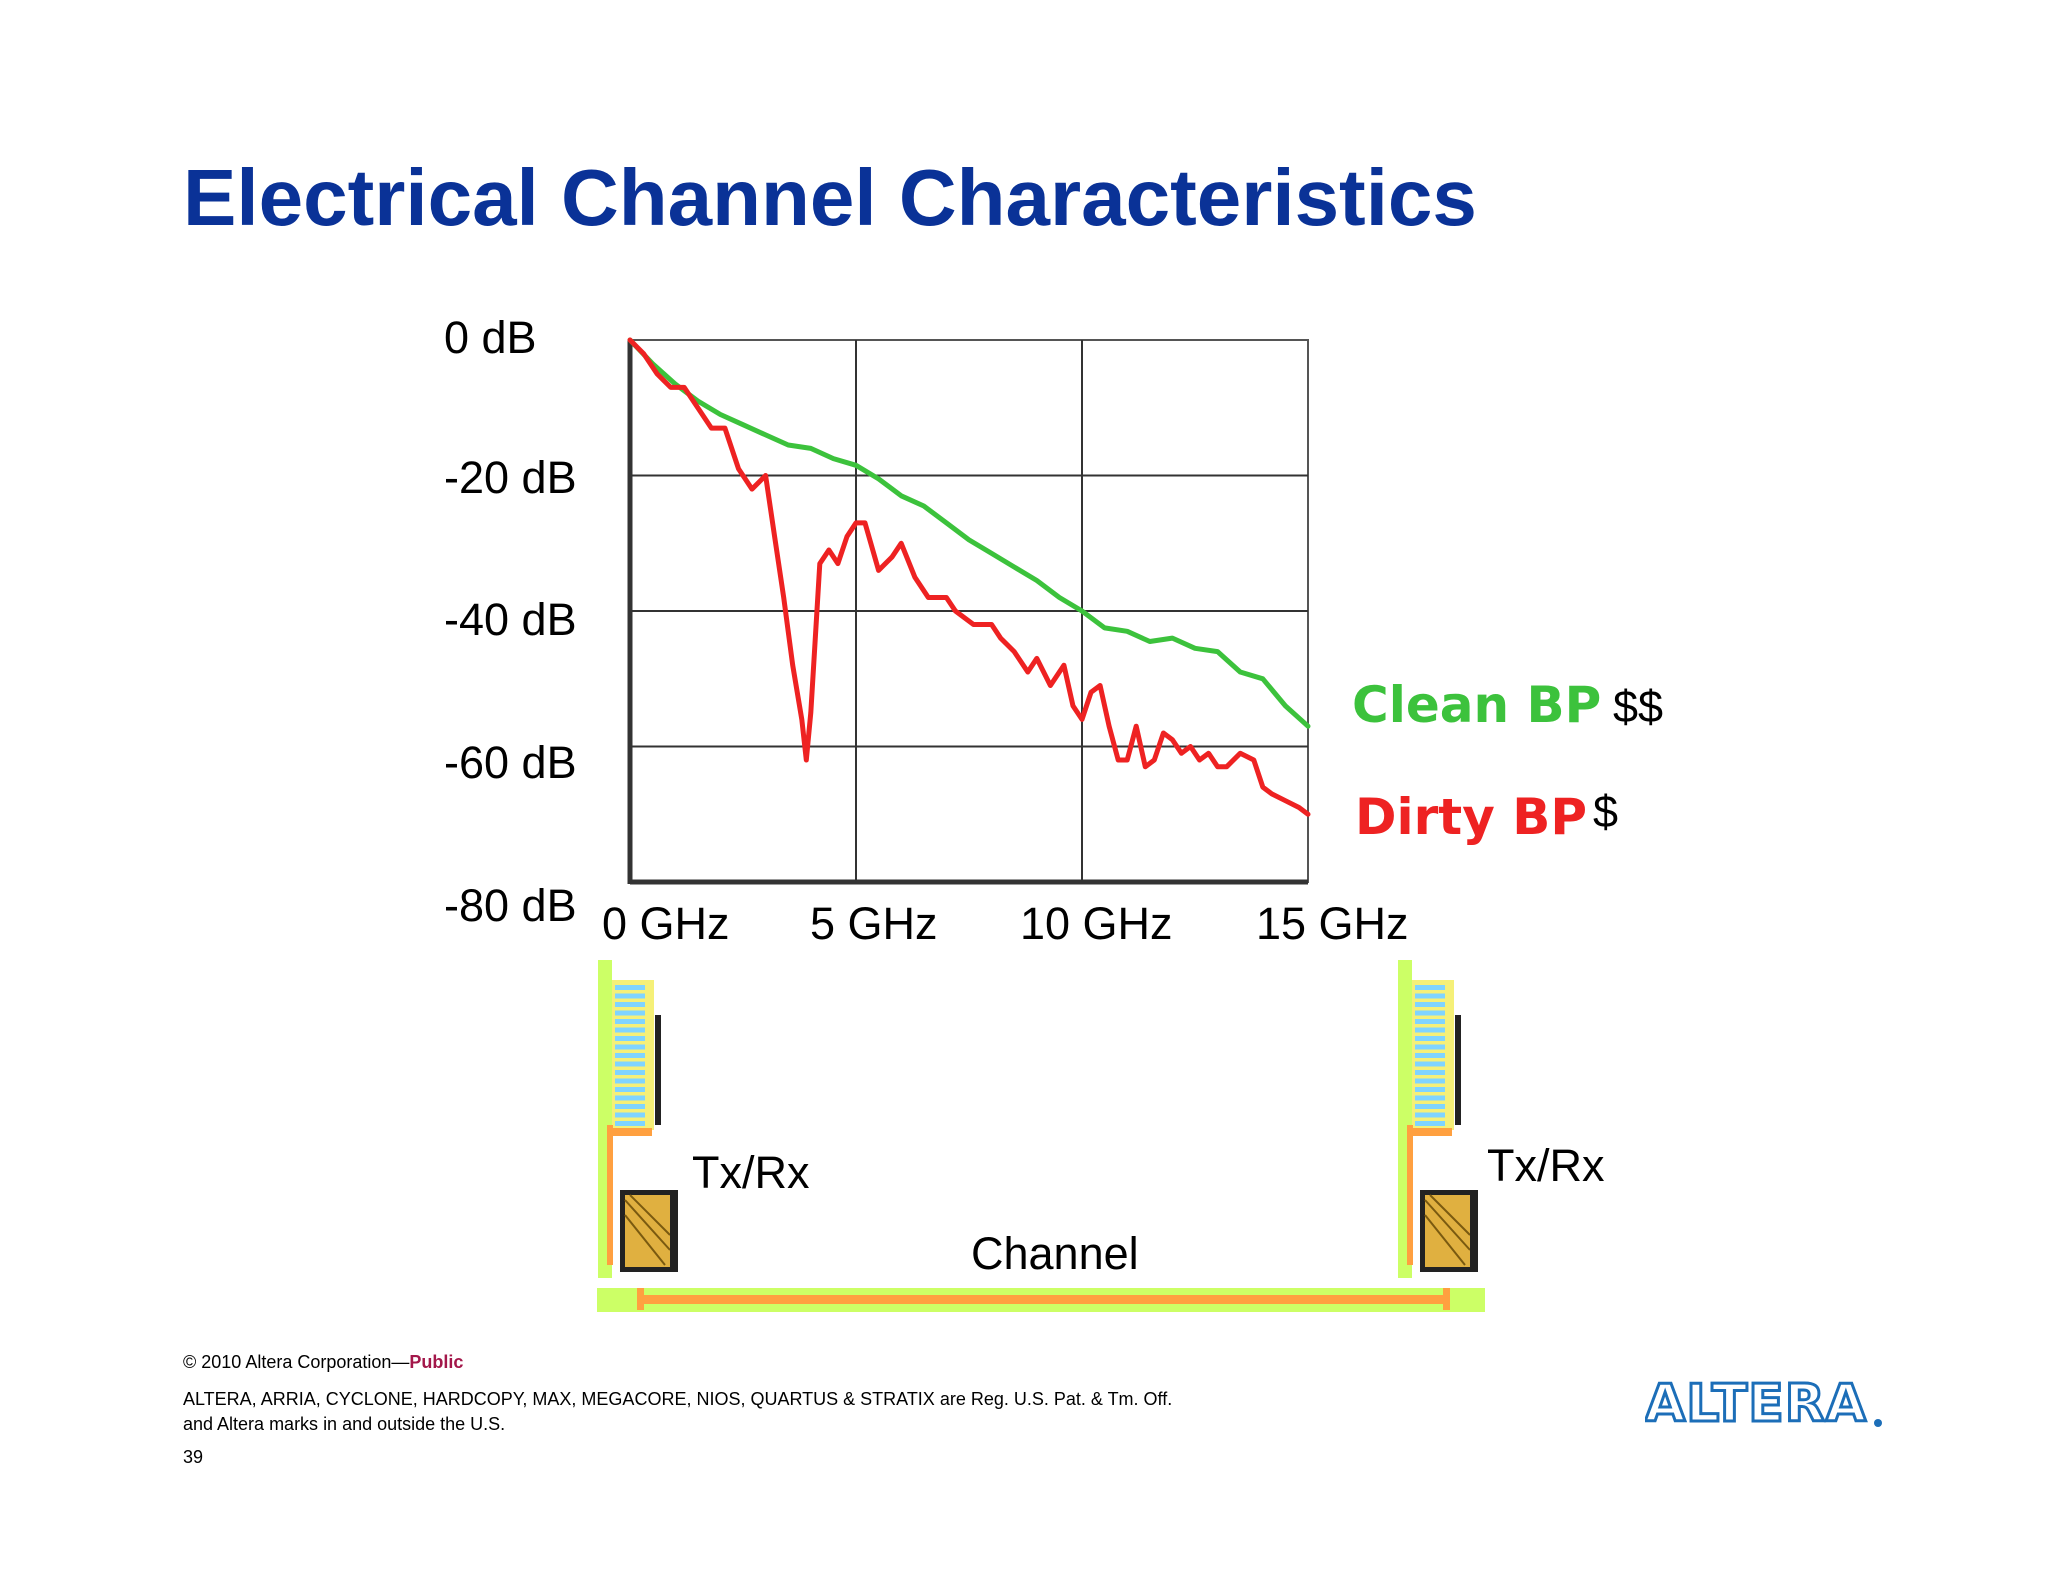 The height and width of the screenshot is (1582, 2048). I want to click on backplane-board, so click(1041, 1300).